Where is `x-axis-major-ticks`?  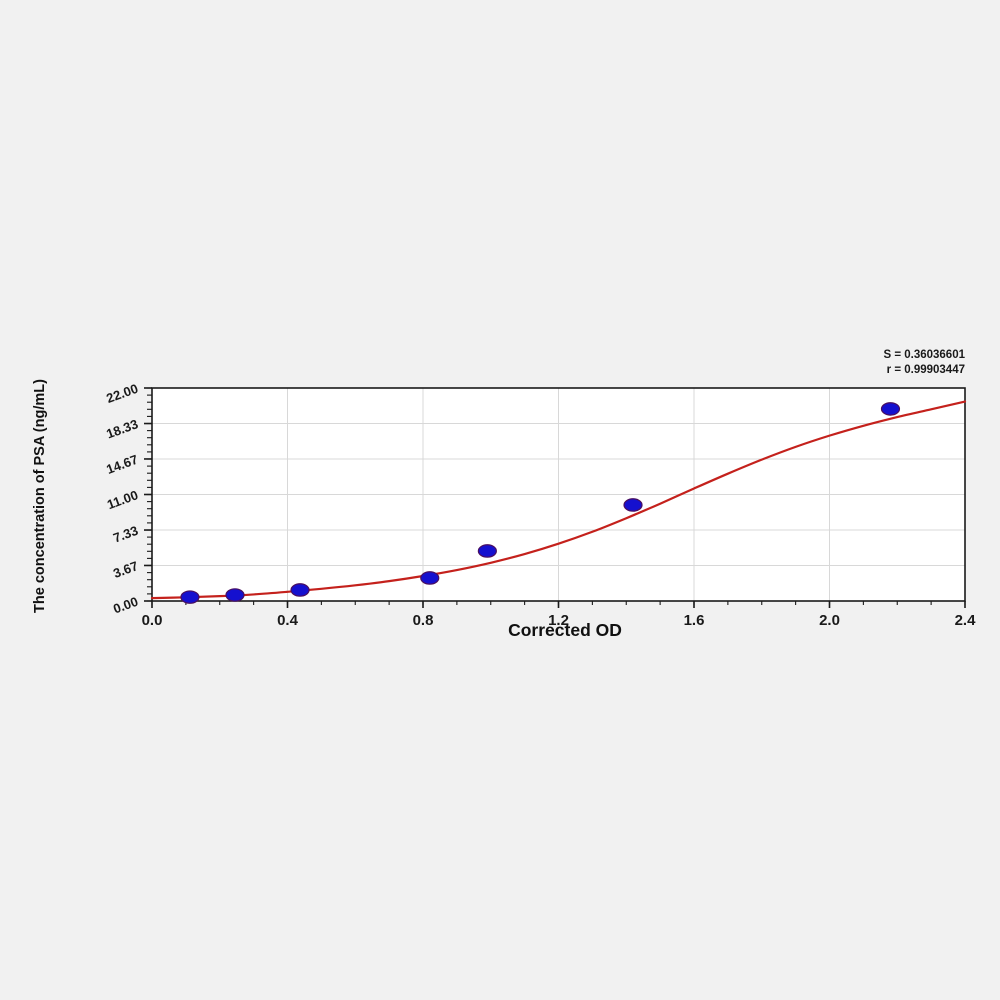 x-axis-major-ticks is located at coordinates (558, 604).